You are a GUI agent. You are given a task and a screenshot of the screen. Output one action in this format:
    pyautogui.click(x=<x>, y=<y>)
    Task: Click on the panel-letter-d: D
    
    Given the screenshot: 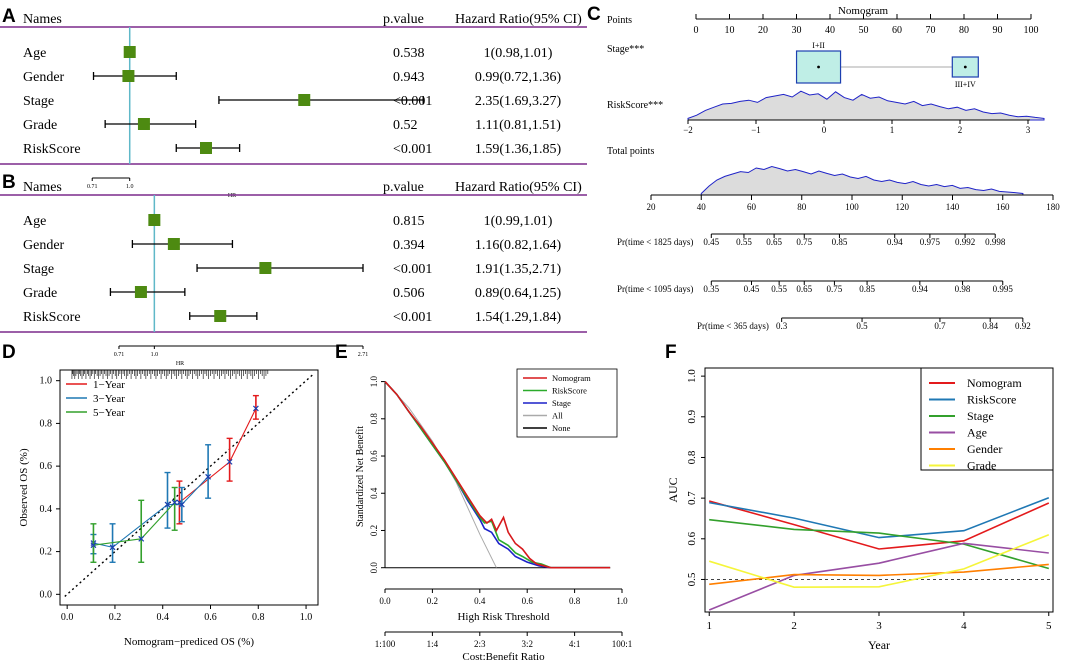 What is the action you would take?
    pyautogui.click(x=9, y=352)
    